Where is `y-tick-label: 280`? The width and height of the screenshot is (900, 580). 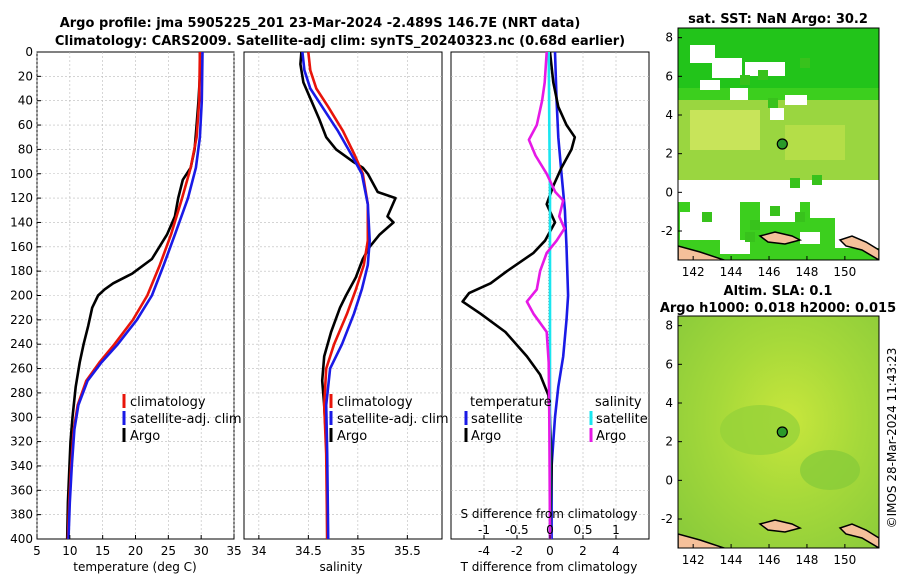 y-tick-label: 280 is located at coordinates (21, 393).